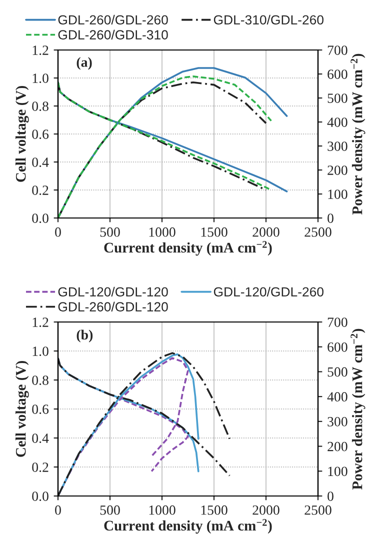 The image size is (378, 550). I want to click on line-series, so click(144, 424).